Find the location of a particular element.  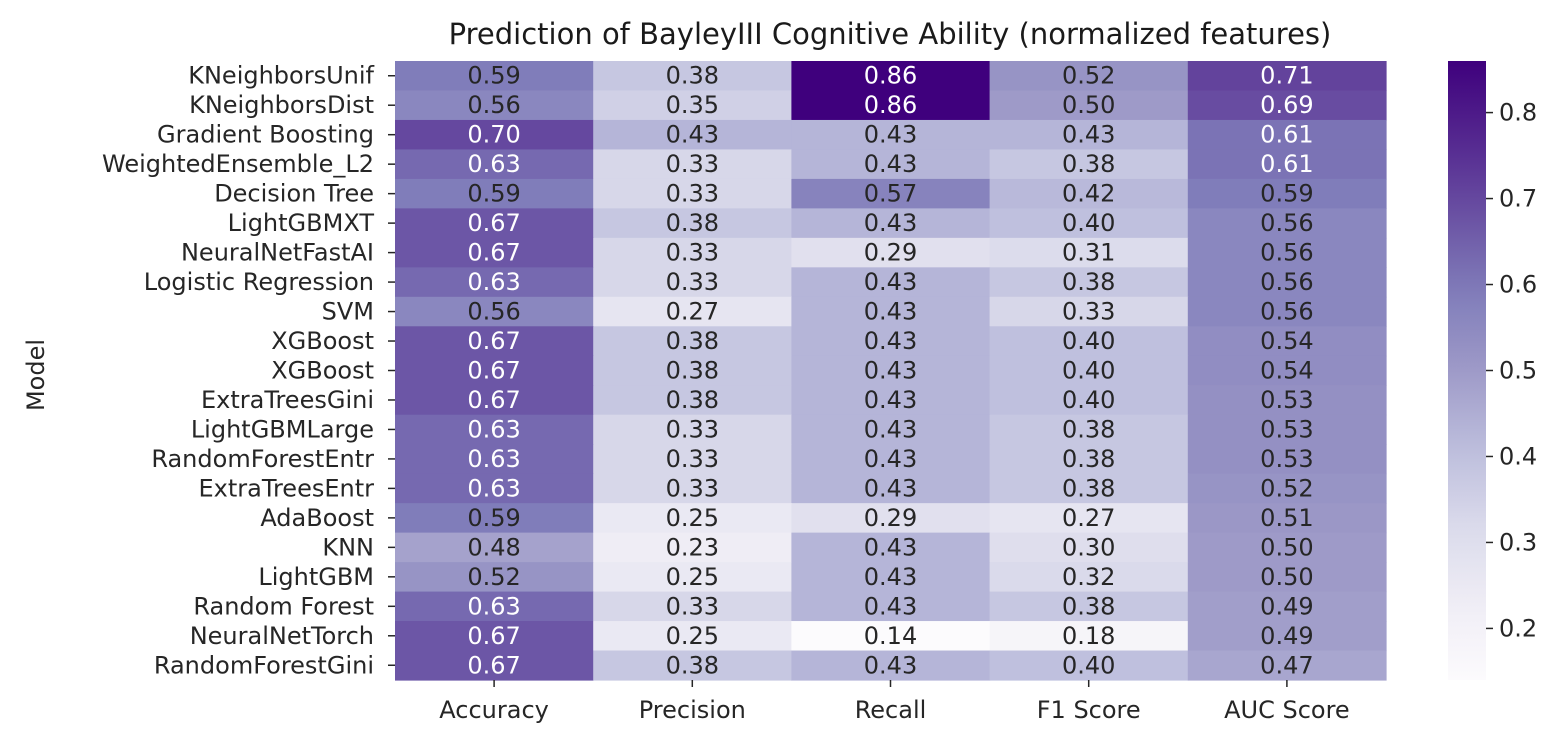

cell-value-label: 0.71 is located at coordinates (1286, 76).